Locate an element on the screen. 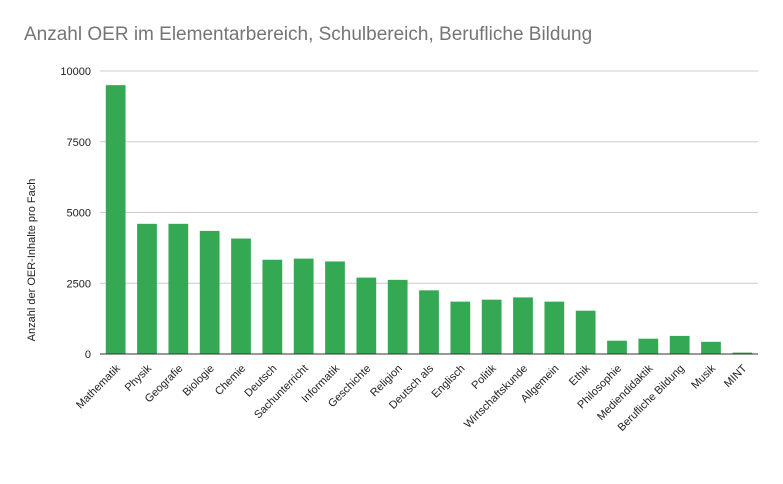 The image size is (783, 484). y-axis-title: Anzahl der OER-Inhalte pro Fach is located at coordinates (32, 260).